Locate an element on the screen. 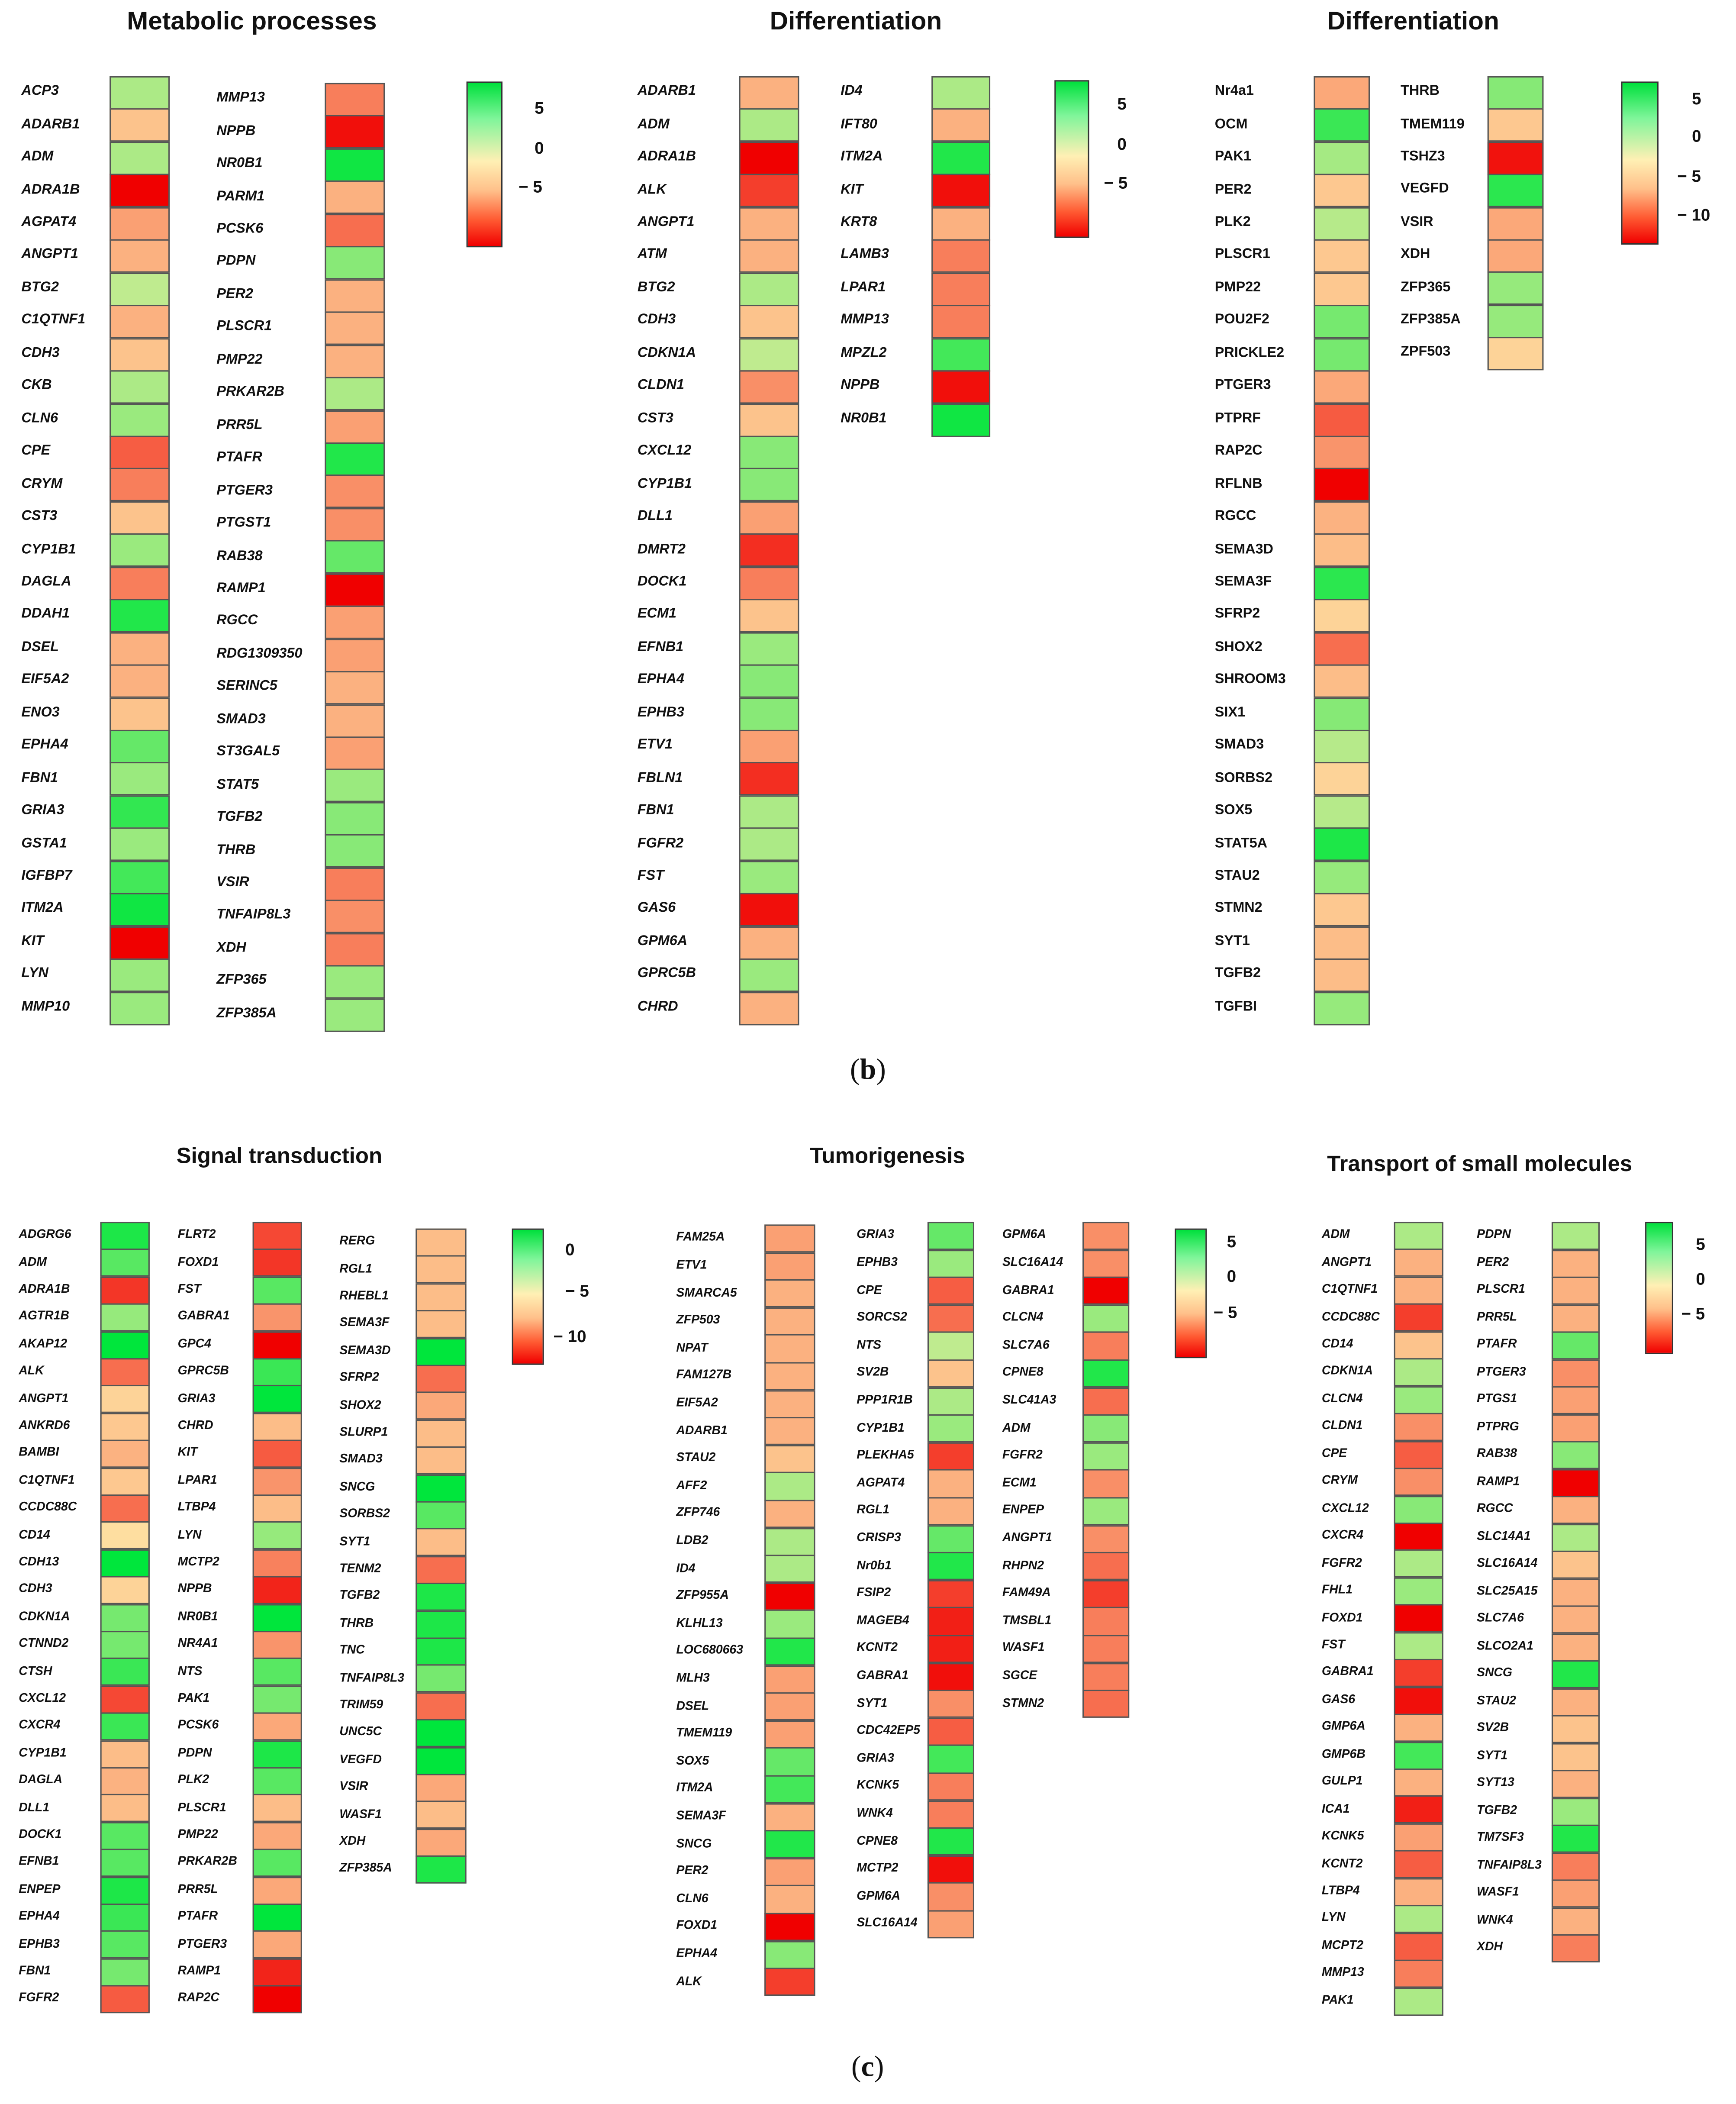  gene-label: GAS6 is located at coordinates (1338, 1699).